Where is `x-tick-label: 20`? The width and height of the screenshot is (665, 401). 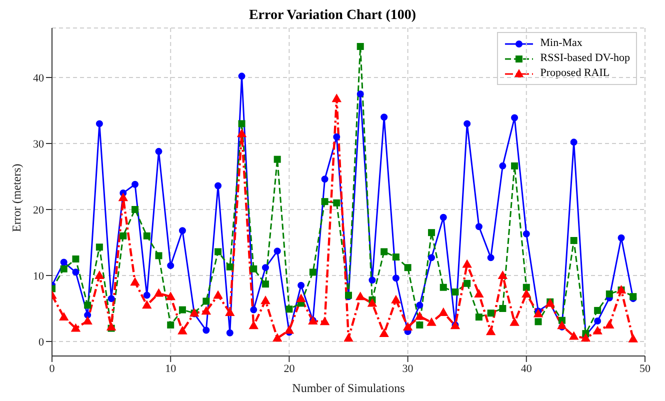 x-tick-label: 20 is located at coordinates (290, 368).